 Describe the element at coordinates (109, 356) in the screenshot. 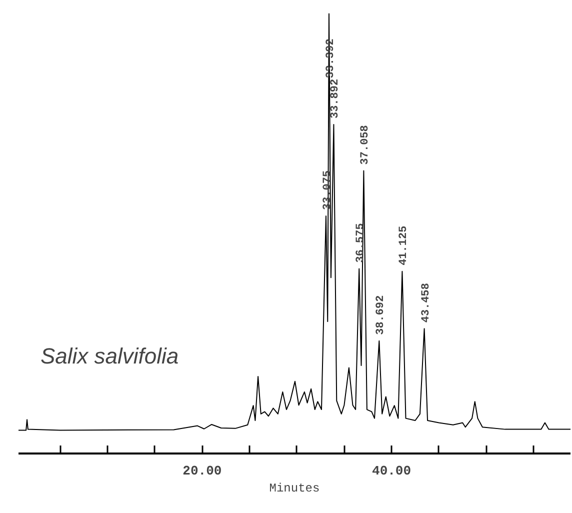

I see `annotation: Salix salvifolia` at that location.